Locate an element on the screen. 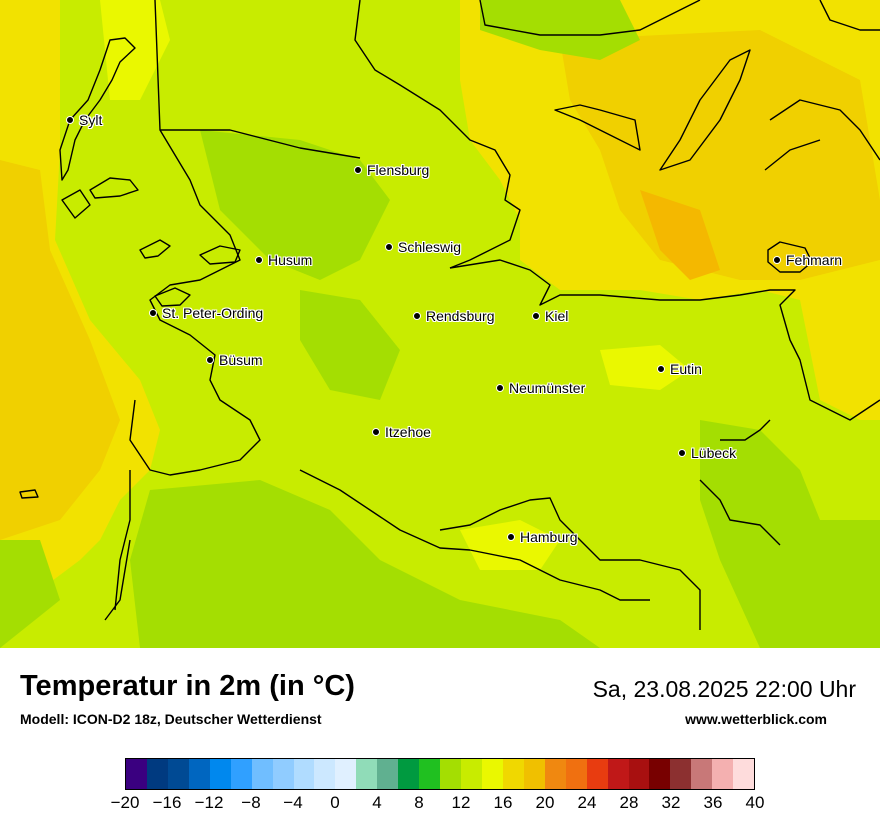  legend-tick-label: −12 is located at coordinates (209, 802).